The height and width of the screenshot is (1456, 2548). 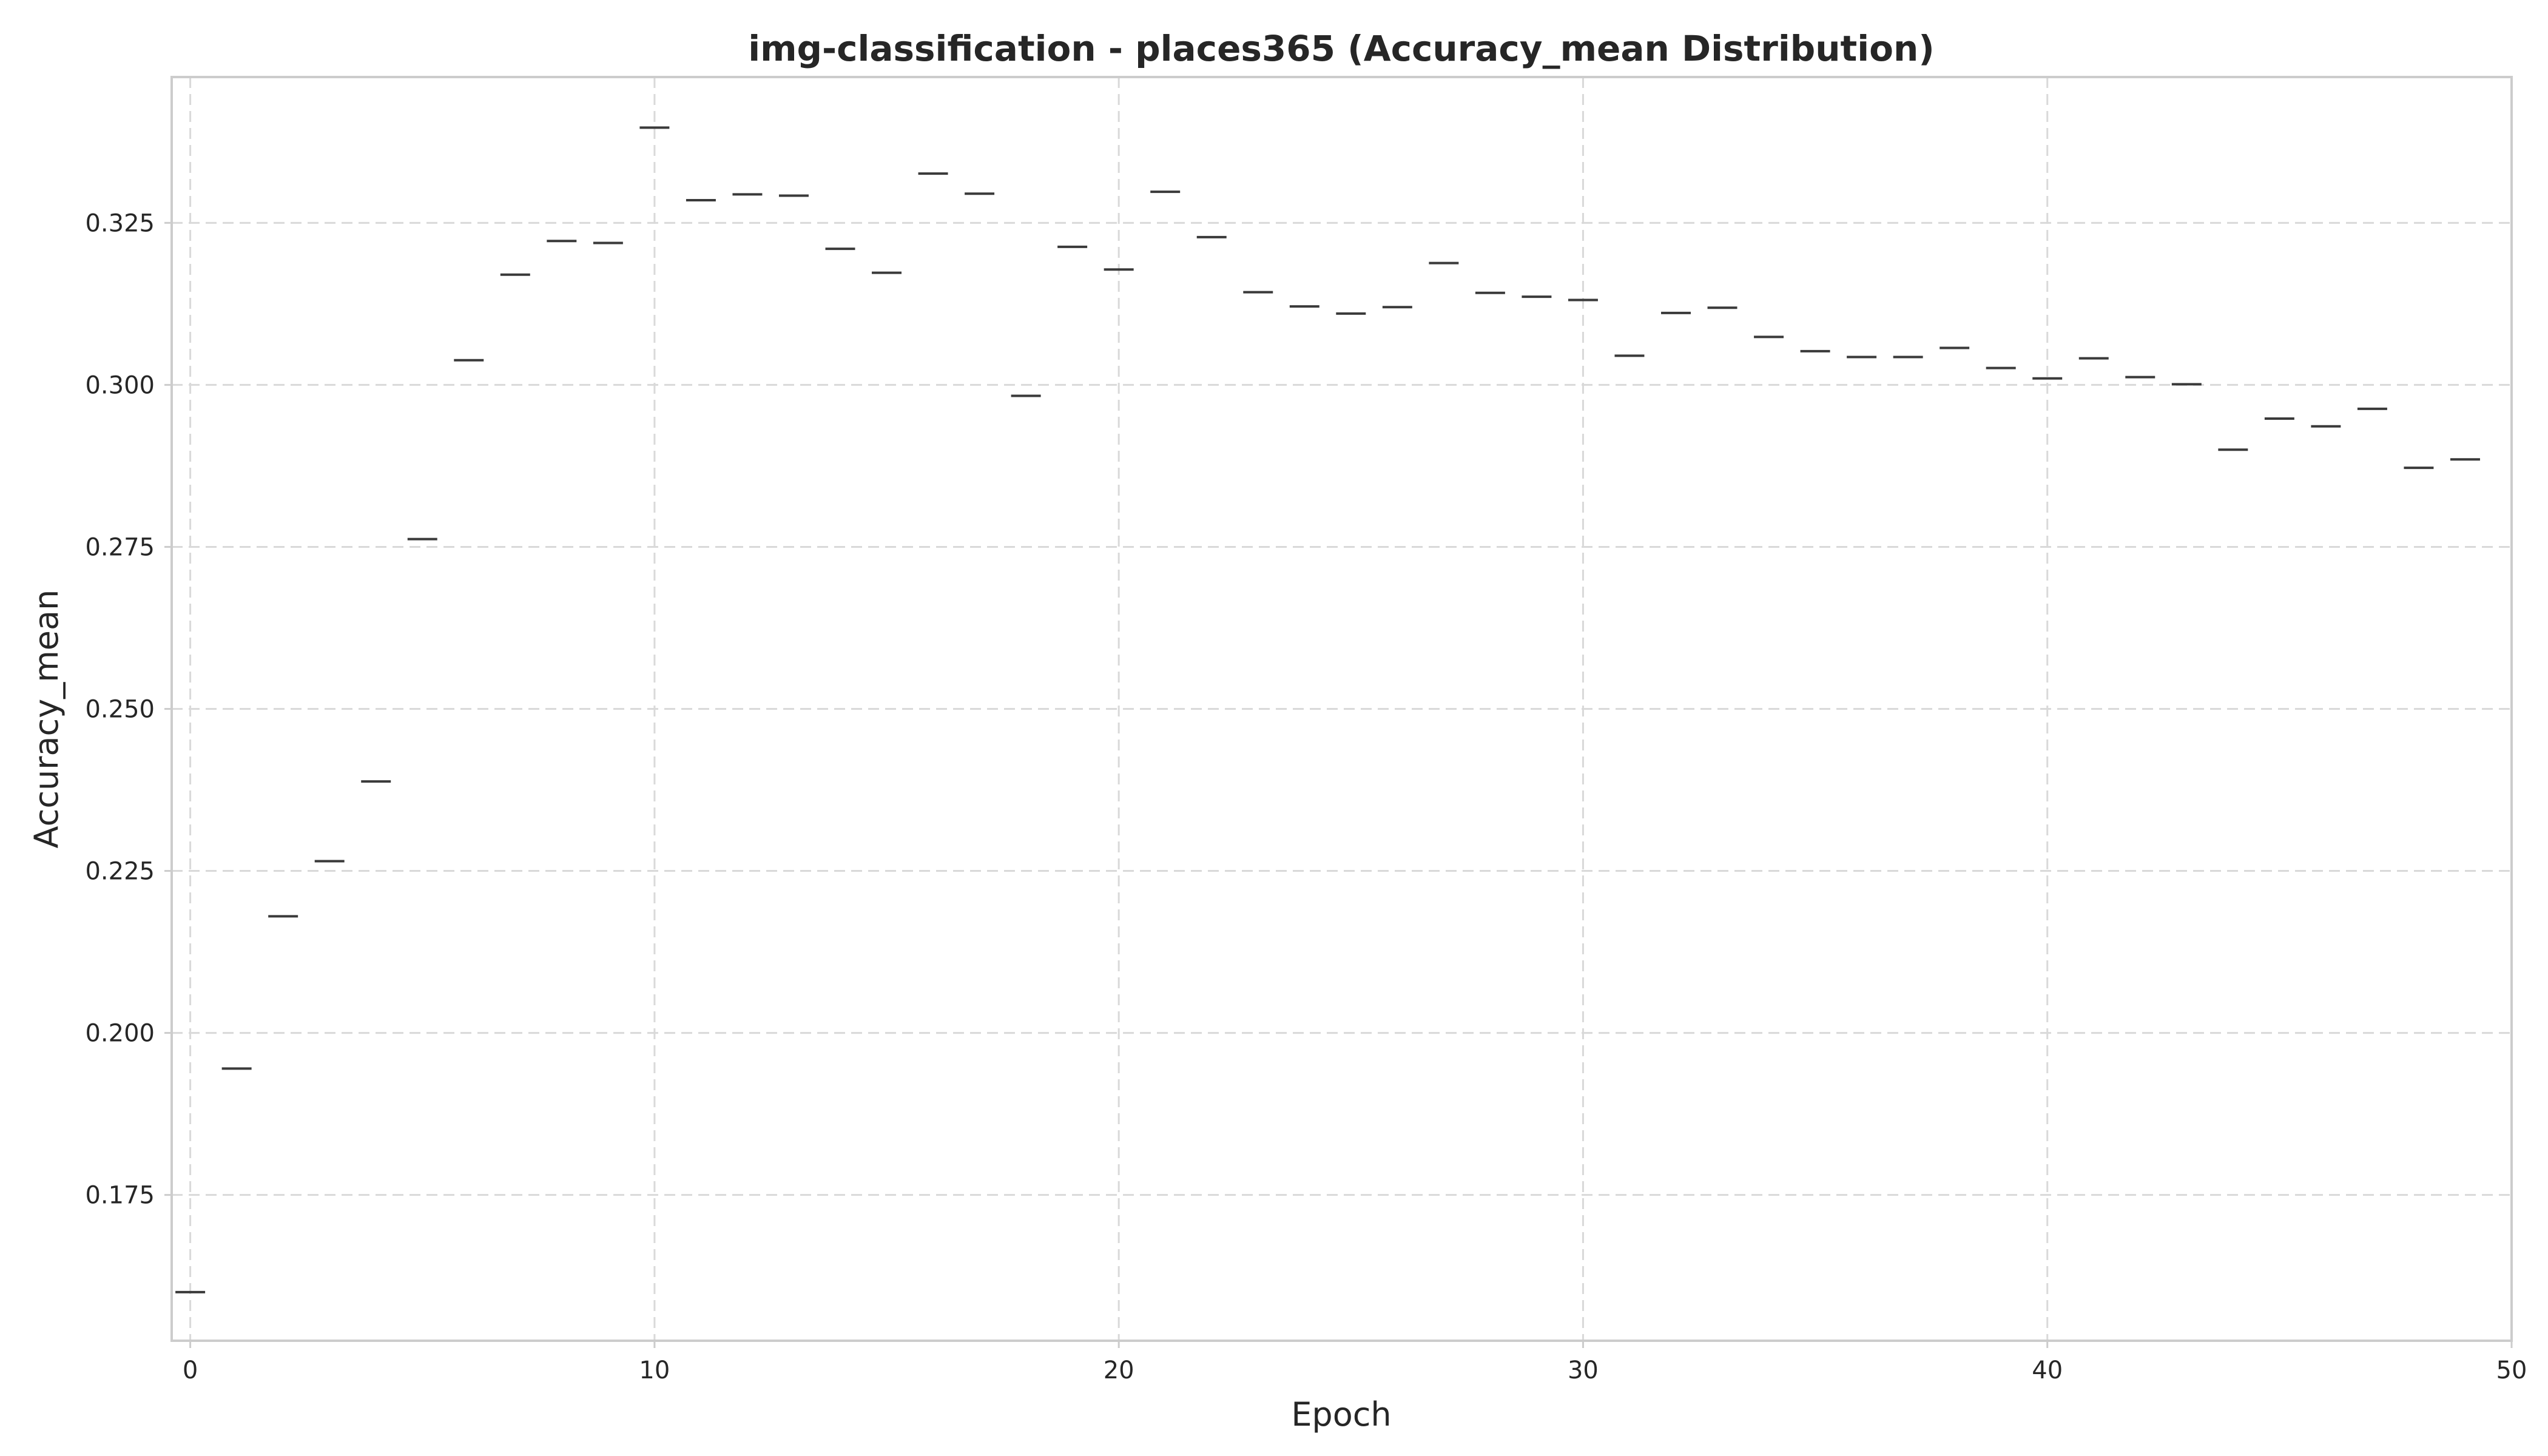 What do you see at coordinates (2047, 1370) in the screenshot?
I see `x-tick-label: 40` at bounding box center [2047, 1370].